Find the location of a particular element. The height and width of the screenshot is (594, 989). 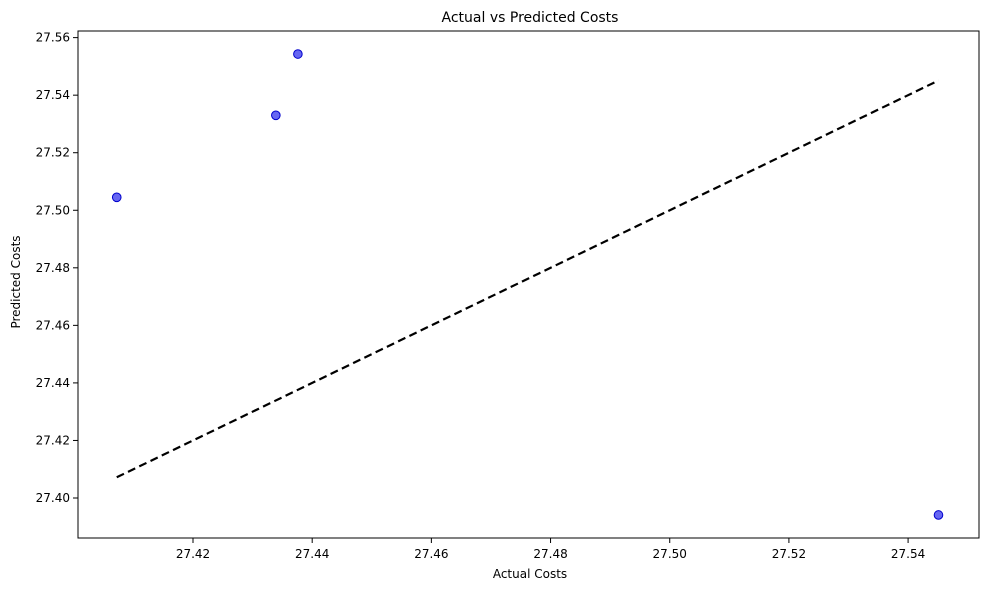

y-tick-label-1: 27.40 is located at coordinates (53, 498).